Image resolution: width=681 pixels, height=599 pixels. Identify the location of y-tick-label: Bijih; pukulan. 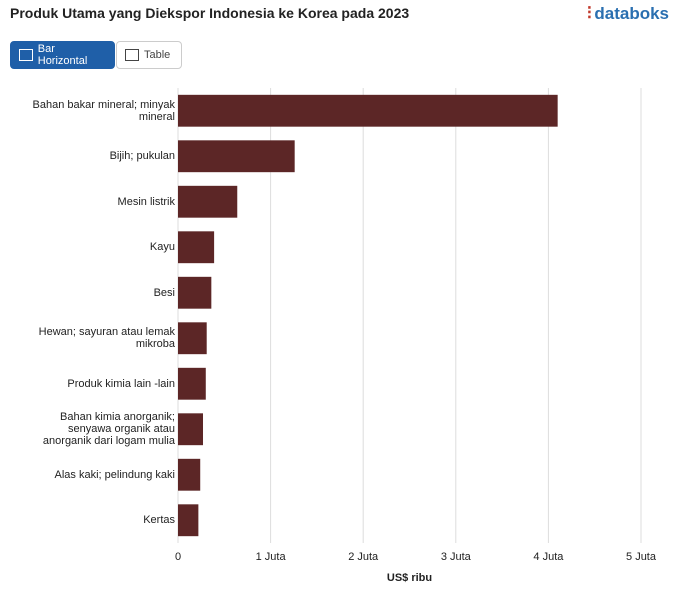
(142, 156).